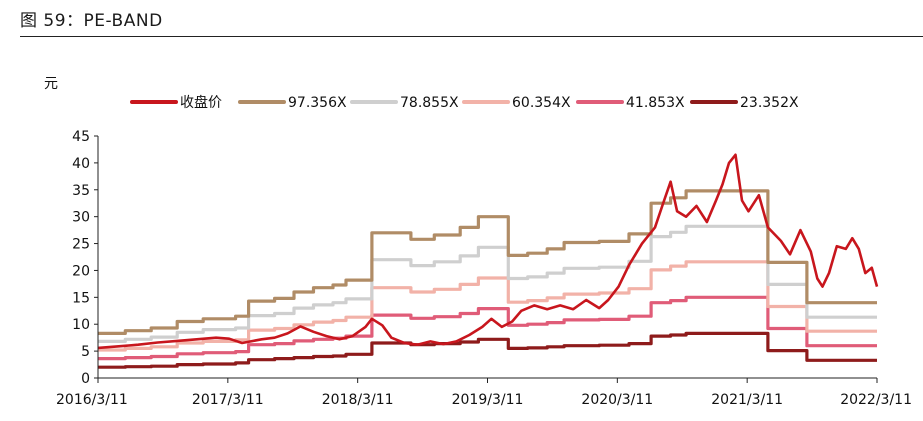 This screenshot has height=421, width=923. I want to click on y-tick-label: 45, so click(81, 137).